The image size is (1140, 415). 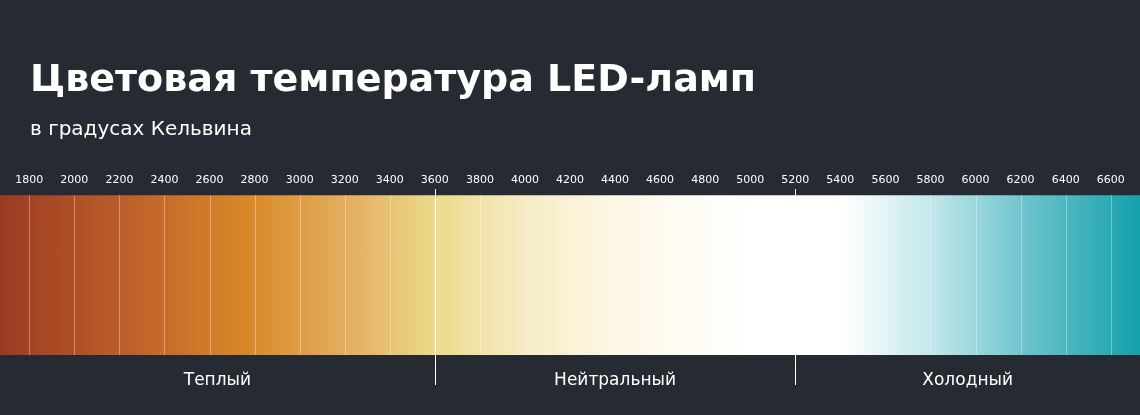 I want to click on x-tick-label: 5200, so click(x=795, y=180).